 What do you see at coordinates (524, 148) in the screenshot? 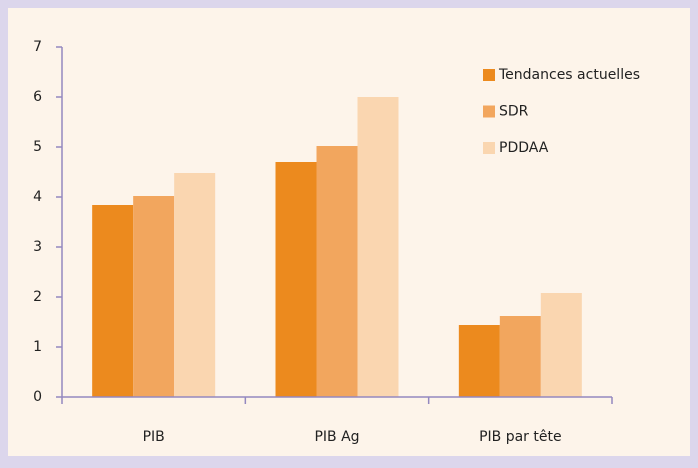
I see `legend-label: PDDAA` at bounding box center [524, 148].